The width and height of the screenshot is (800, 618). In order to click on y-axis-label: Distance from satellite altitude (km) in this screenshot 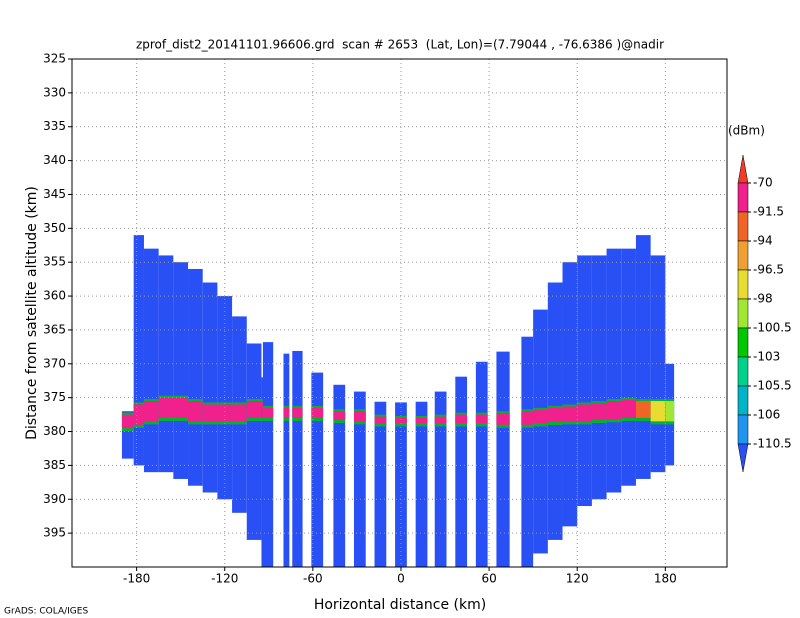, I will do `click(32, 313)`.